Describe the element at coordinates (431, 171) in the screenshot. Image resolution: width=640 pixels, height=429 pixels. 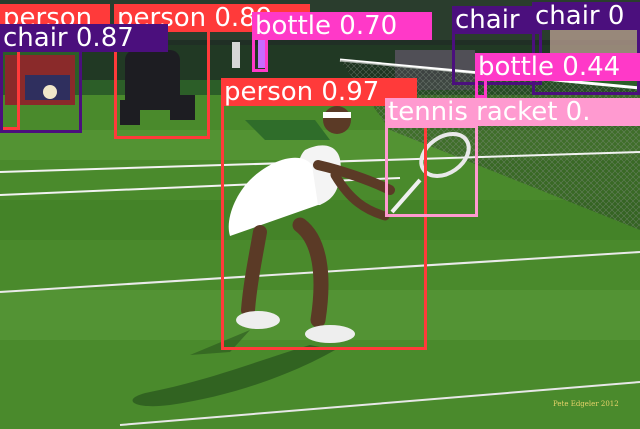
I see `detection-box-tennis-racket` at that location.